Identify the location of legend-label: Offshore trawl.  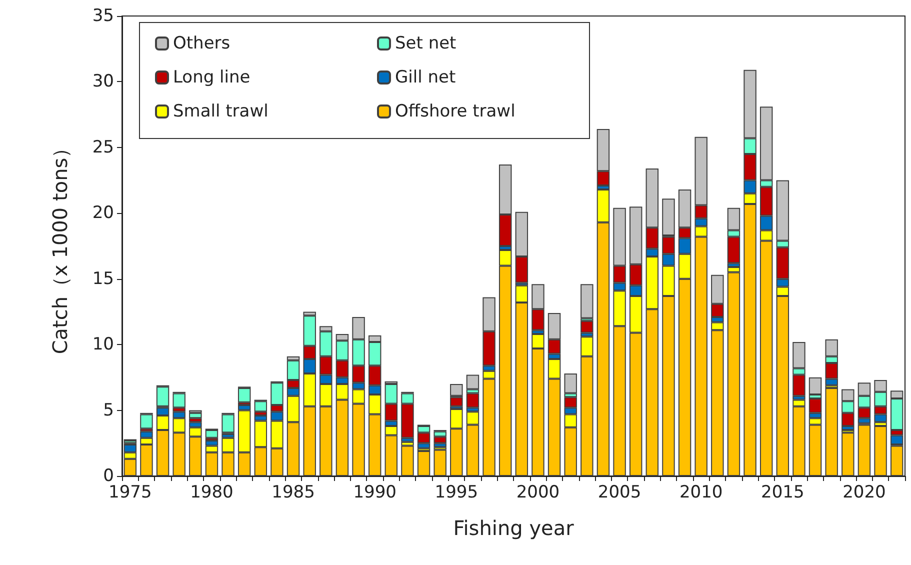
(455, 112).